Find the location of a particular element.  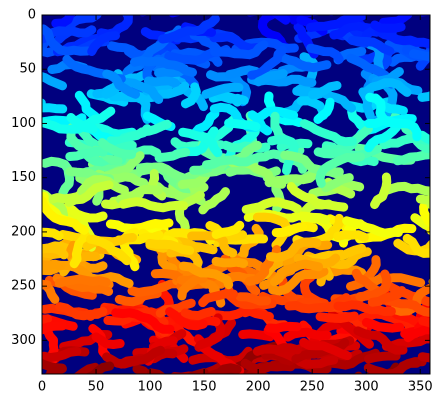

x-tick-label: 250 is located at coordinates (312, 387).